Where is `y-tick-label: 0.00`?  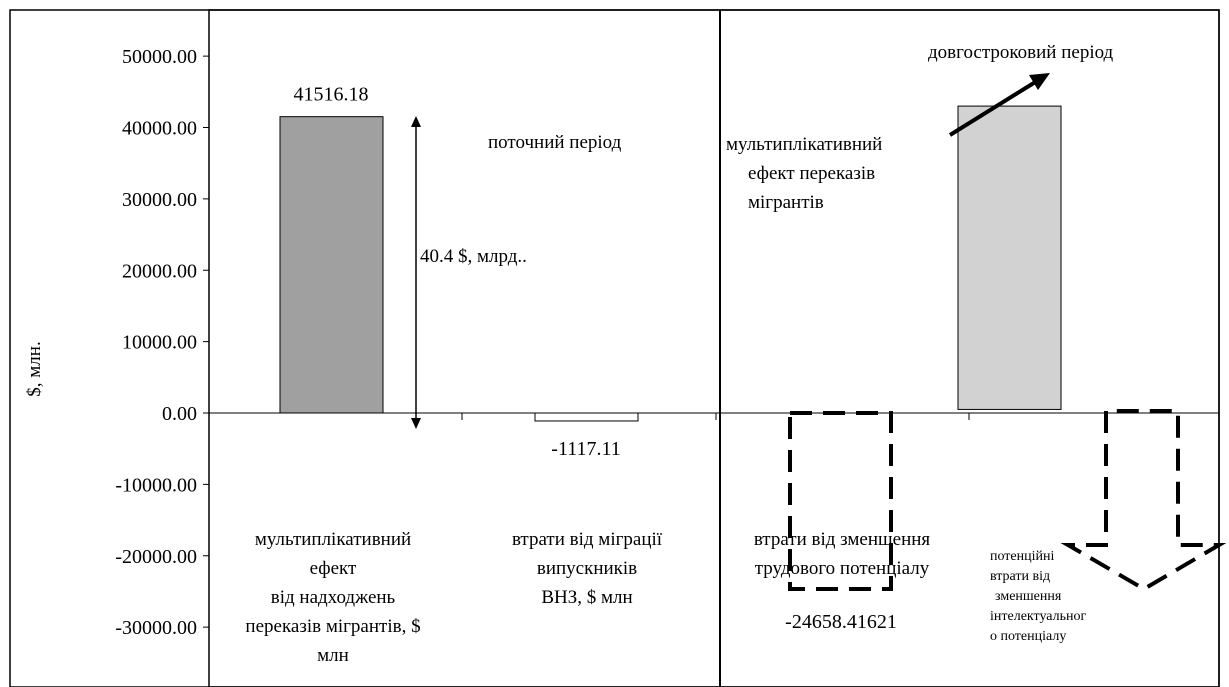
y-tick-label: 0.00 is located at coordinates (179, 414).